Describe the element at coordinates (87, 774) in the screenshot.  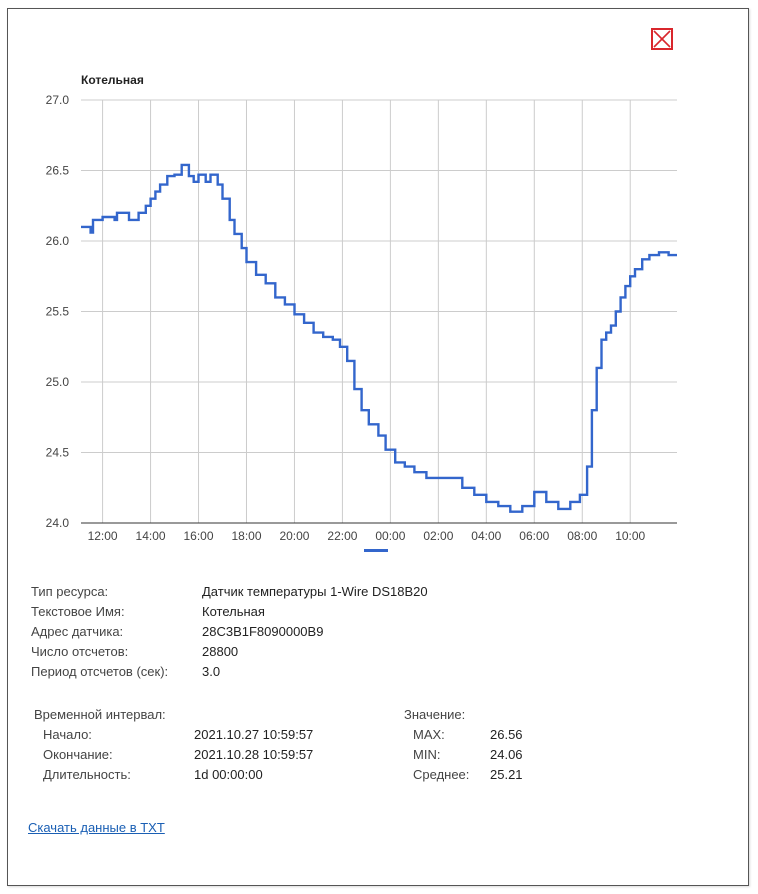
I see `interval-duration-label: Длительность:` at that location.